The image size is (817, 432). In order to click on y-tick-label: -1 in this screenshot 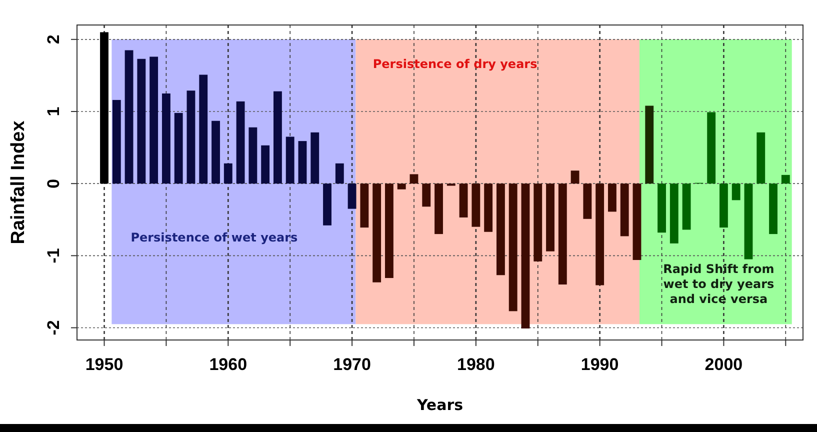, I will do `click(53, 256)`.